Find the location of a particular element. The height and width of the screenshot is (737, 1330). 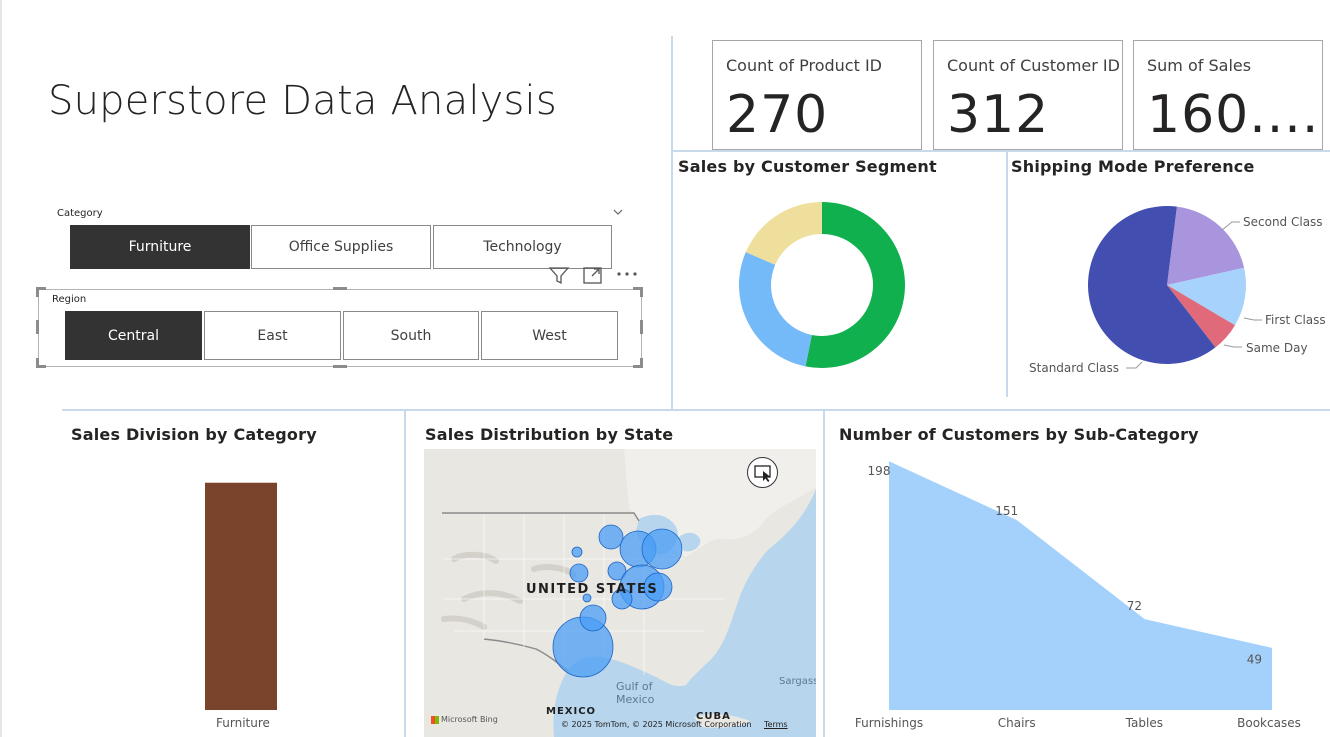

border-line is located at coordinates (541, 517).